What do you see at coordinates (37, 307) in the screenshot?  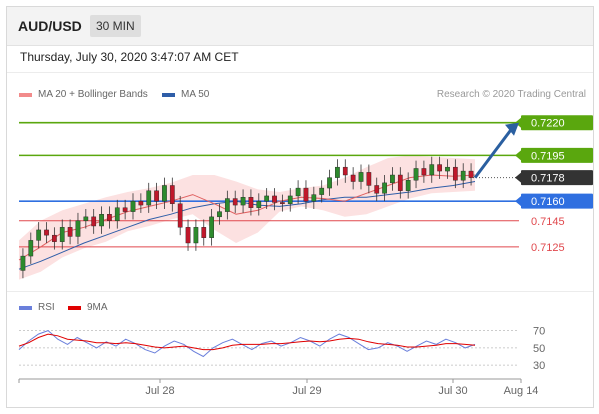 I see `legend-rsi: RSI` at bounding box center [37, 307].